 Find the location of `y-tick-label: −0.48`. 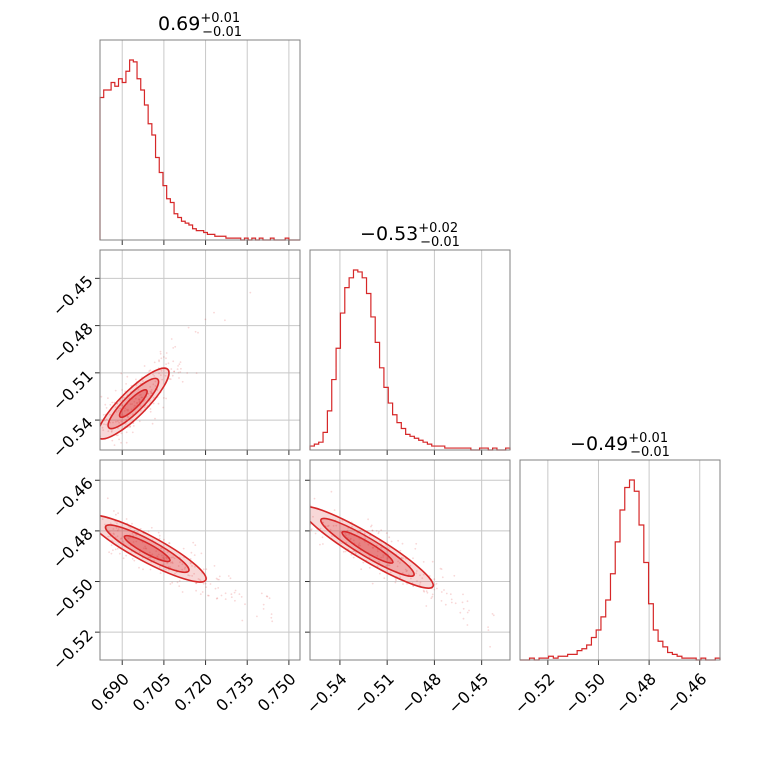

y-tick-label: −0.48 is located at coordinates (73, 343).